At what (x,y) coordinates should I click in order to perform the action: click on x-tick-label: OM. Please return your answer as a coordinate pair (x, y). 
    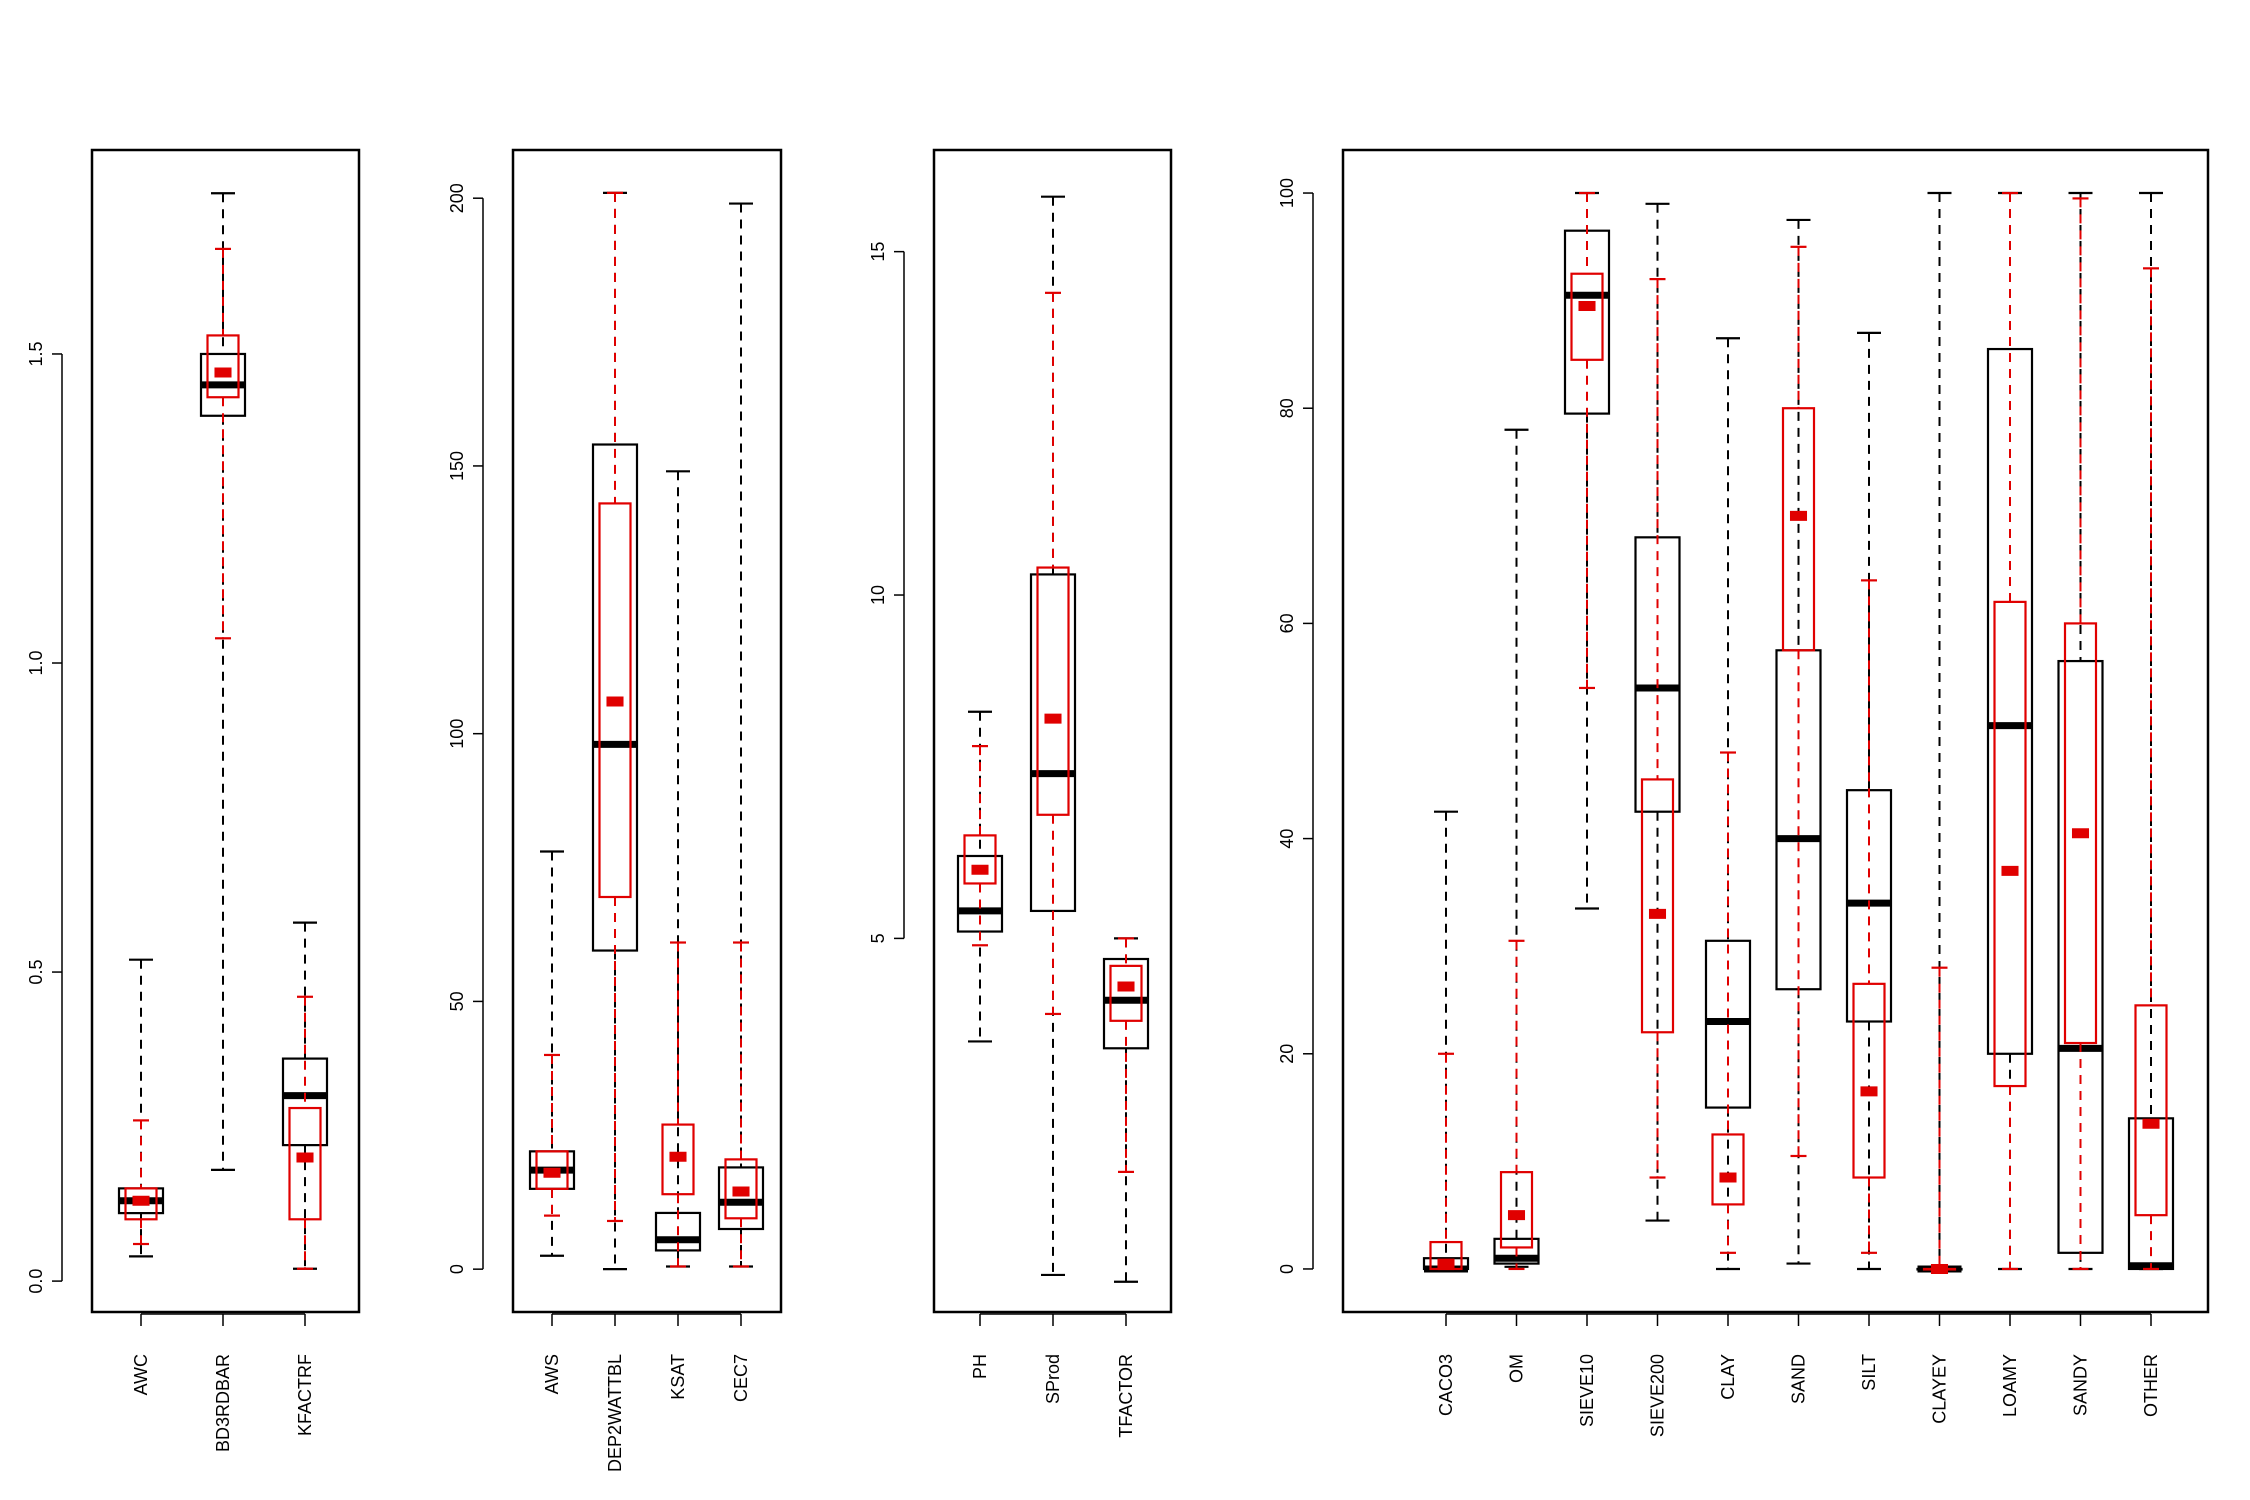
    Looking at the image, I should click on (1517, 1368).